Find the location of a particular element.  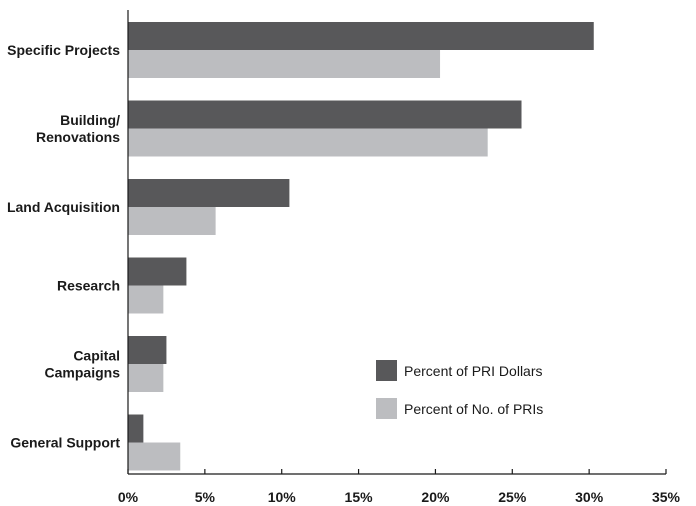

category-label-4: Capital Campaigns is located at coordinates (83, 364).